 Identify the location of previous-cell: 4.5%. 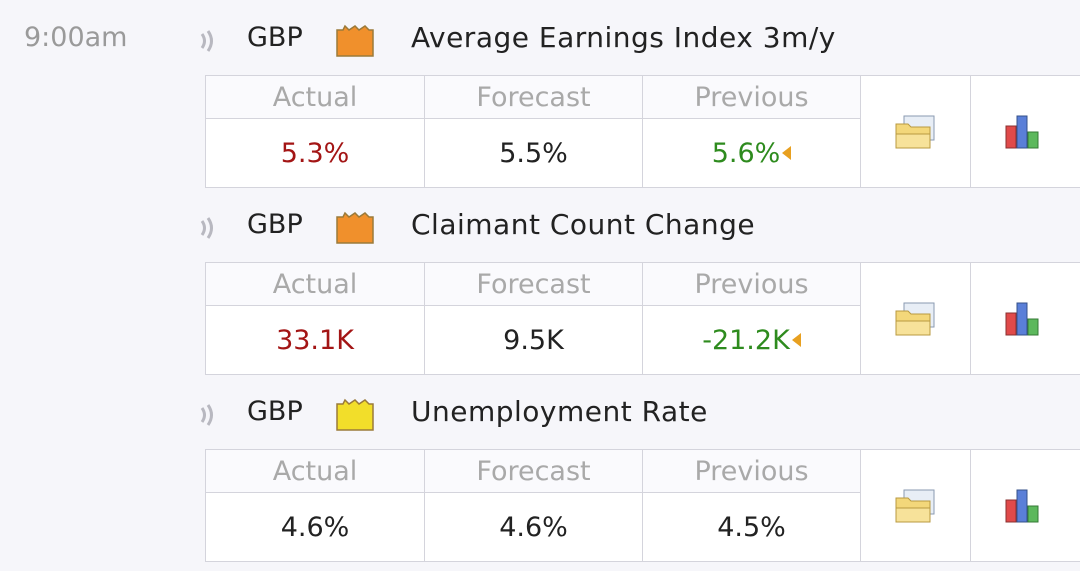
(751, 527).